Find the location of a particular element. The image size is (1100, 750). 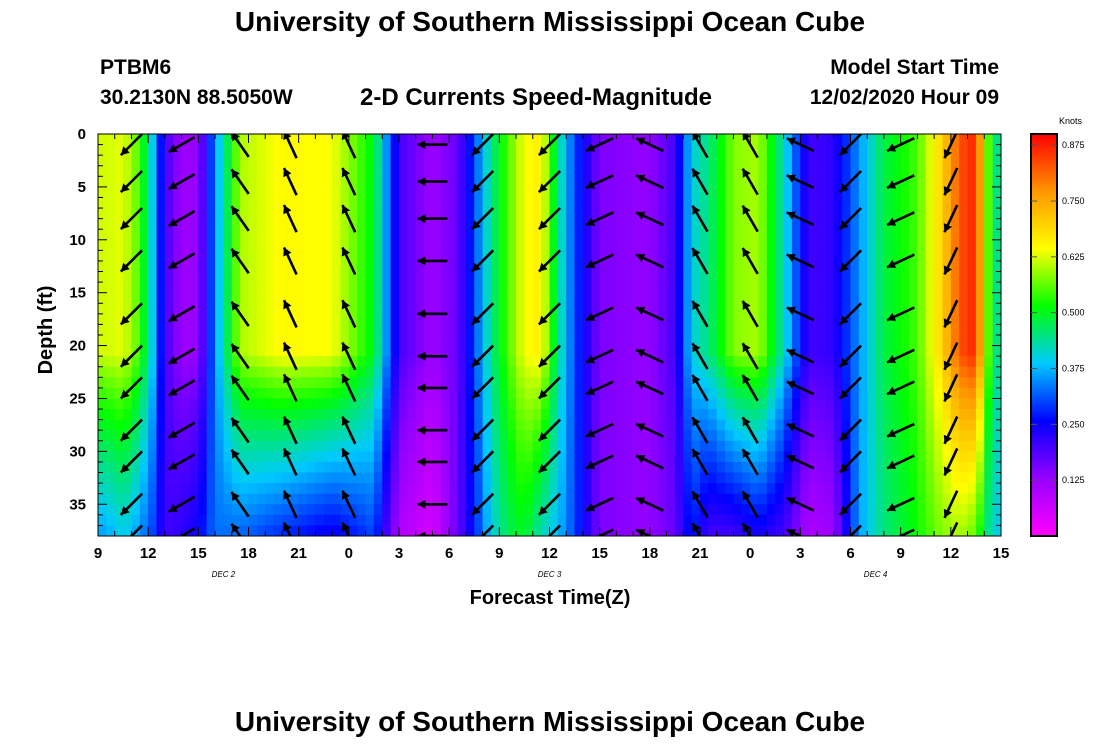

colorbar-unit: Knots is located at coordinates (1071, 121).